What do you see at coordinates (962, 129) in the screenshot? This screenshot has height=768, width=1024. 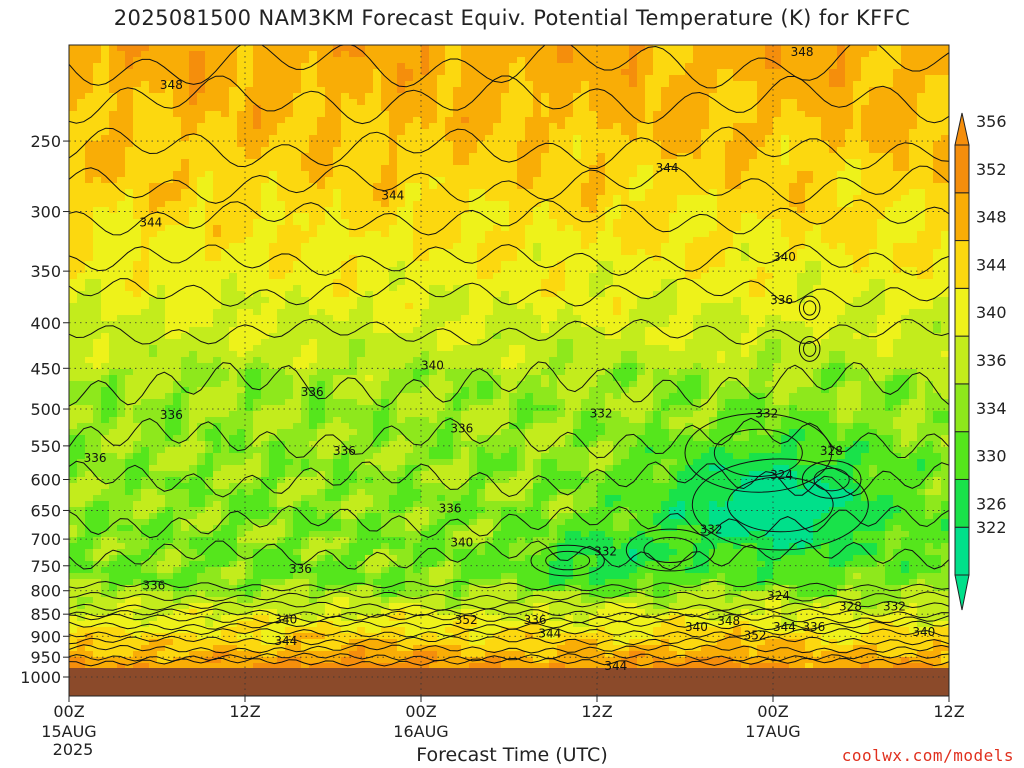 I see `colorbar-extend-top` at bounding box center [962, 129].